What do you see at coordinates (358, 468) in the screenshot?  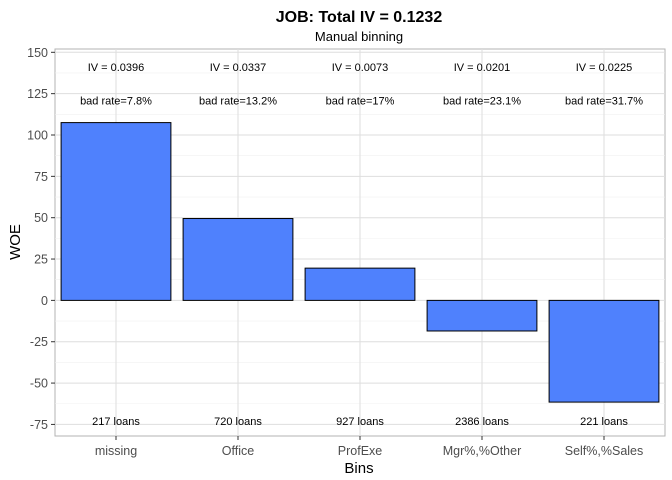 I see `x-axis-title: Bins` at bounding box center [358, 468].